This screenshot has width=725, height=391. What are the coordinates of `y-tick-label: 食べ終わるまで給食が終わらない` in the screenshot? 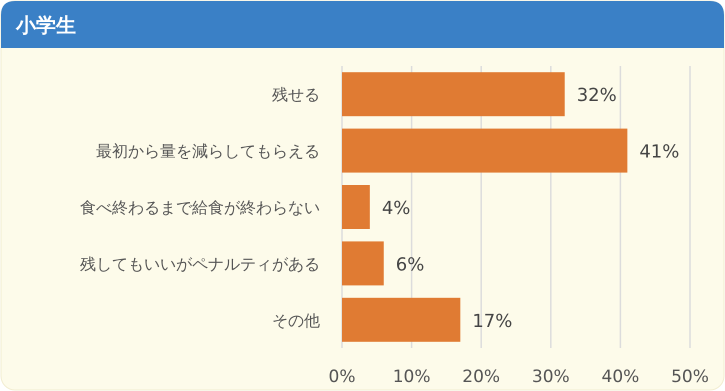 It's located at (200, 207).